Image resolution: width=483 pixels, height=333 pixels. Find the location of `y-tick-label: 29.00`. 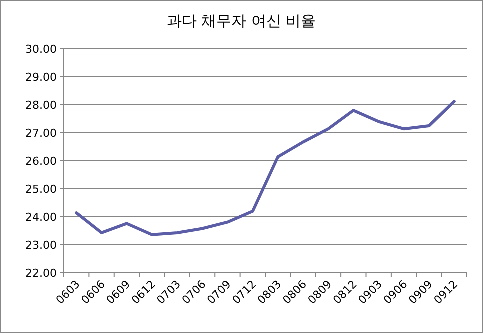

y-tick-label: 29.00 is located at coordinates (41, 77).